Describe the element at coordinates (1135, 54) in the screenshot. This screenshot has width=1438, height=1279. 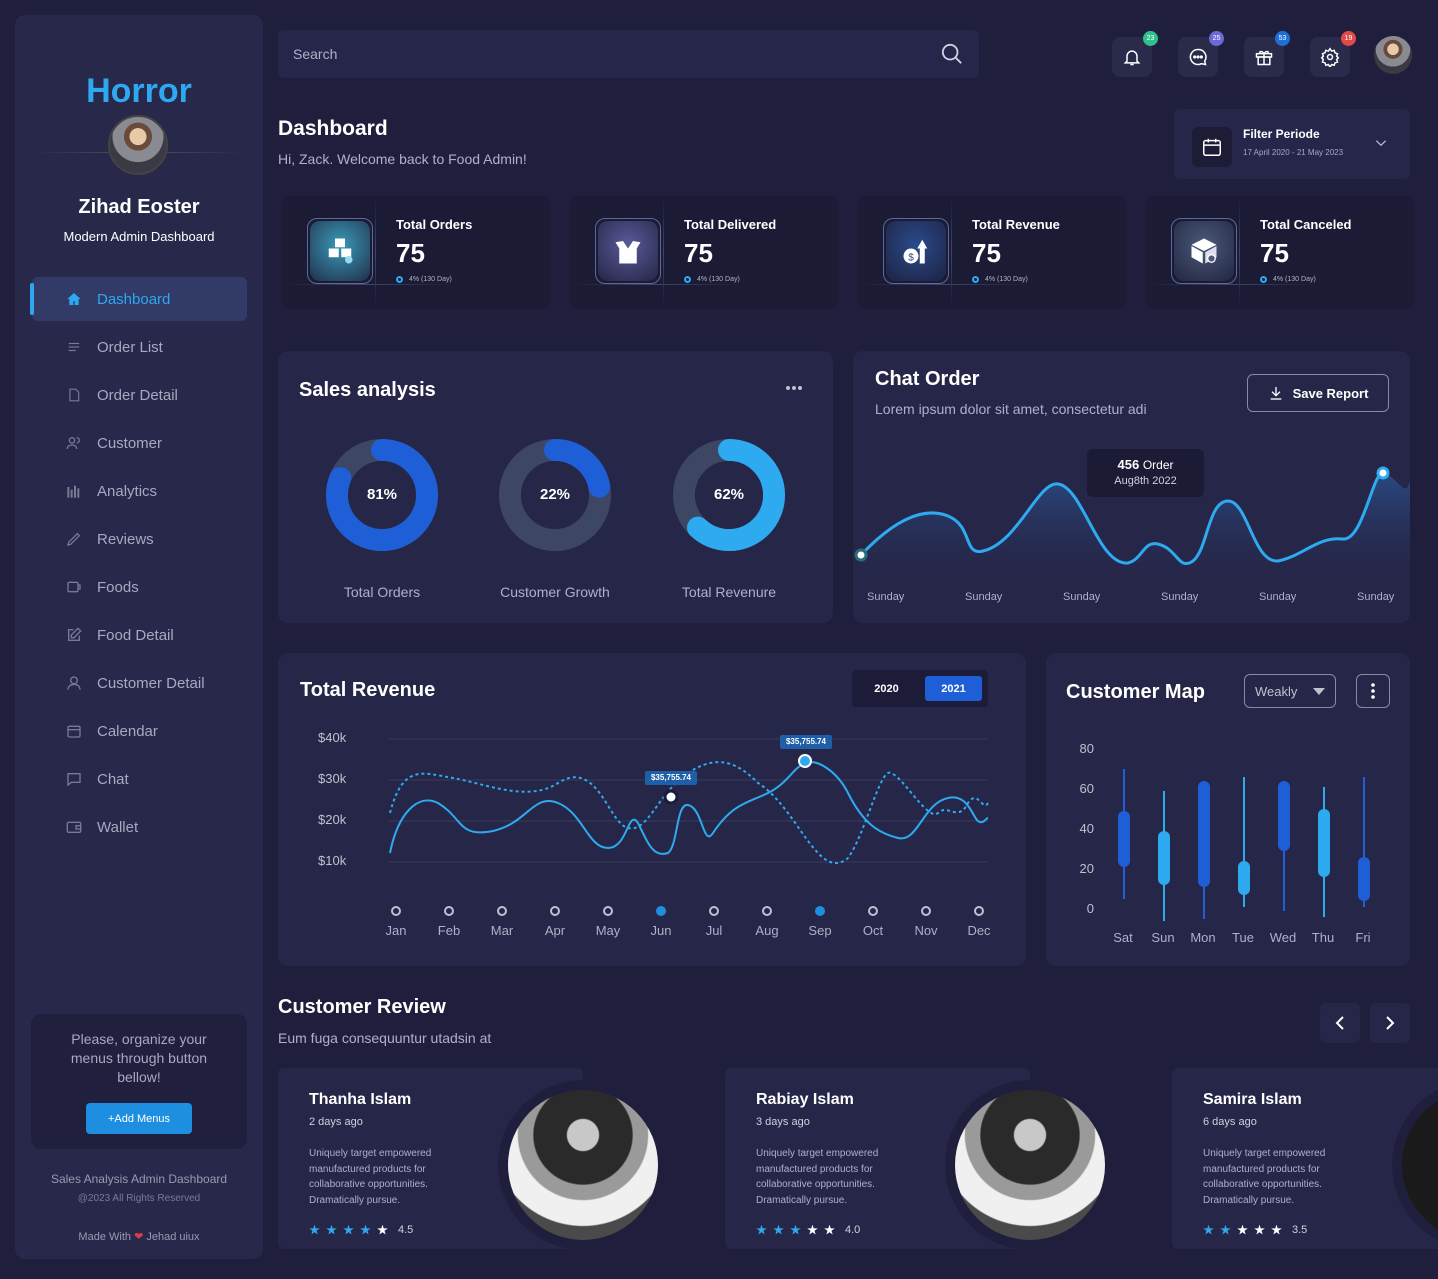
I see `bell-button: 23` at that location.